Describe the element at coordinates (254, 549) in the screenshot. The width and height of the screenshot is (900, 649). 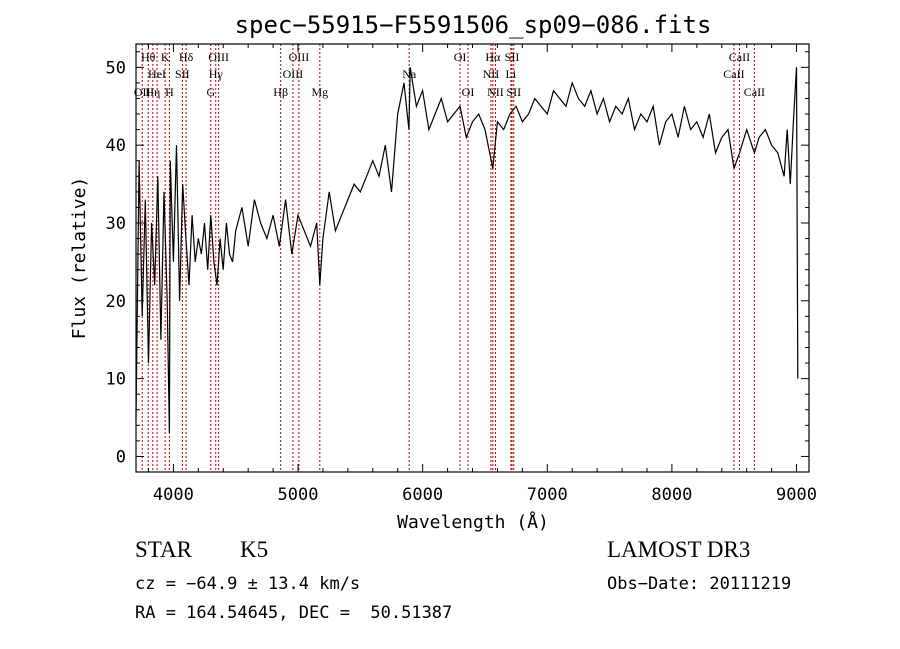
I see `object-subclass: K5` at that location.